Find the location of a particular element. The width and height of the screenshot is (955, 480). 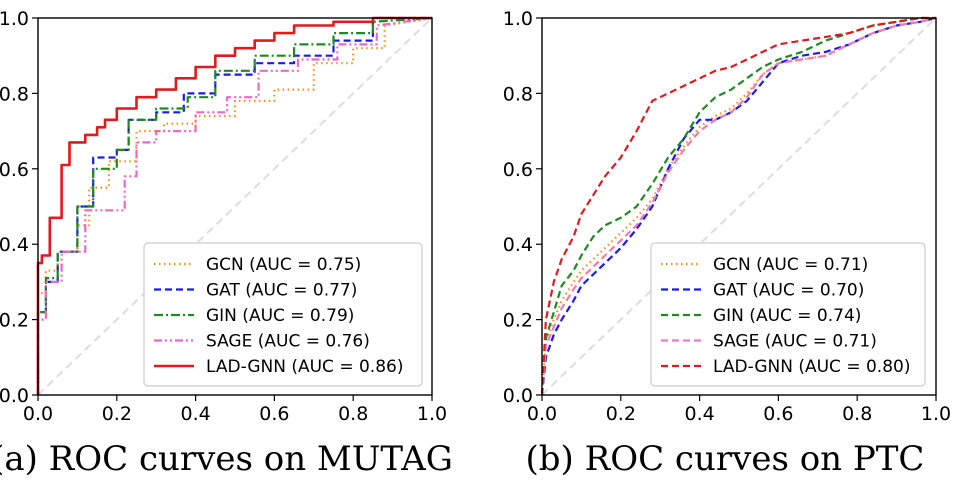

legend-label-3: SAGE (AUC = 0.76) is located at coordinates (288, 342).